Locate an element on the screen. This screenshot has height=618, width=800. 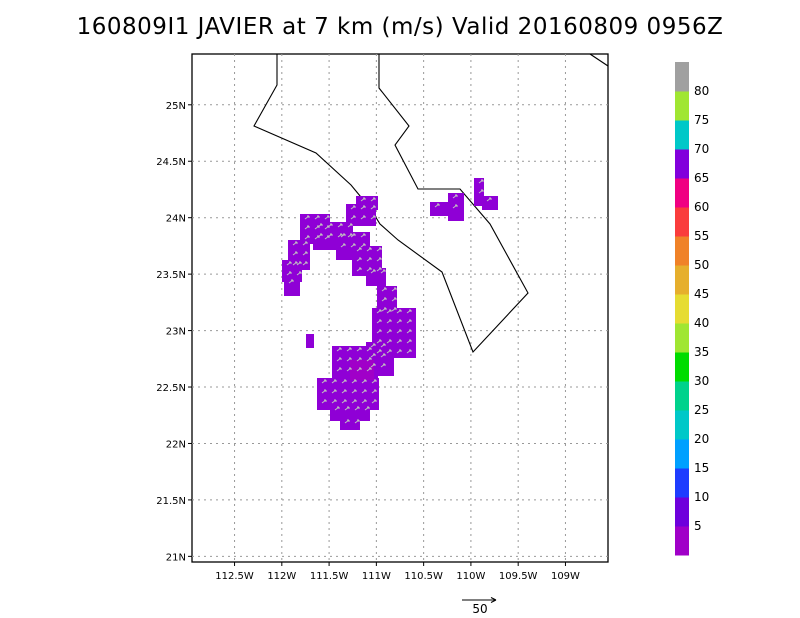
colorbar-label: 35 is located at coordinates (701, 352).